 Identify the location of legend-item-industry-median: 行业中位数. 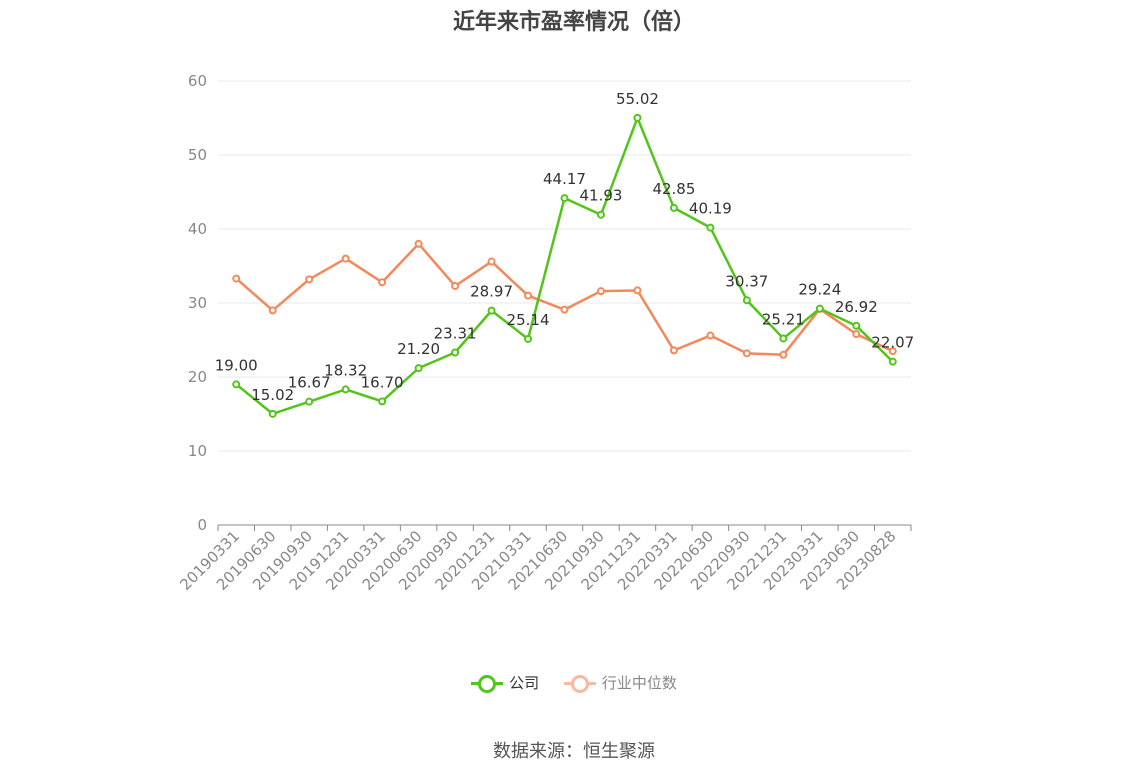
(620, 682).